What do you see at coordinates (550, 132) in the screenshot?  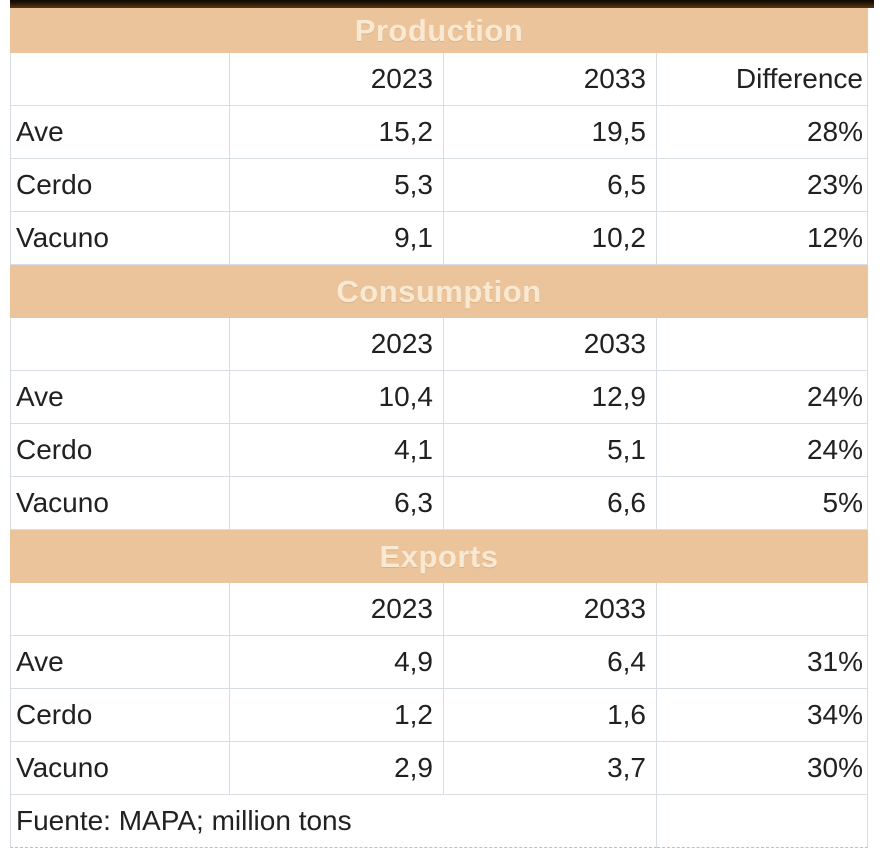 I see `value-cell-2033: 19,5` at bounding box center [550, 132].